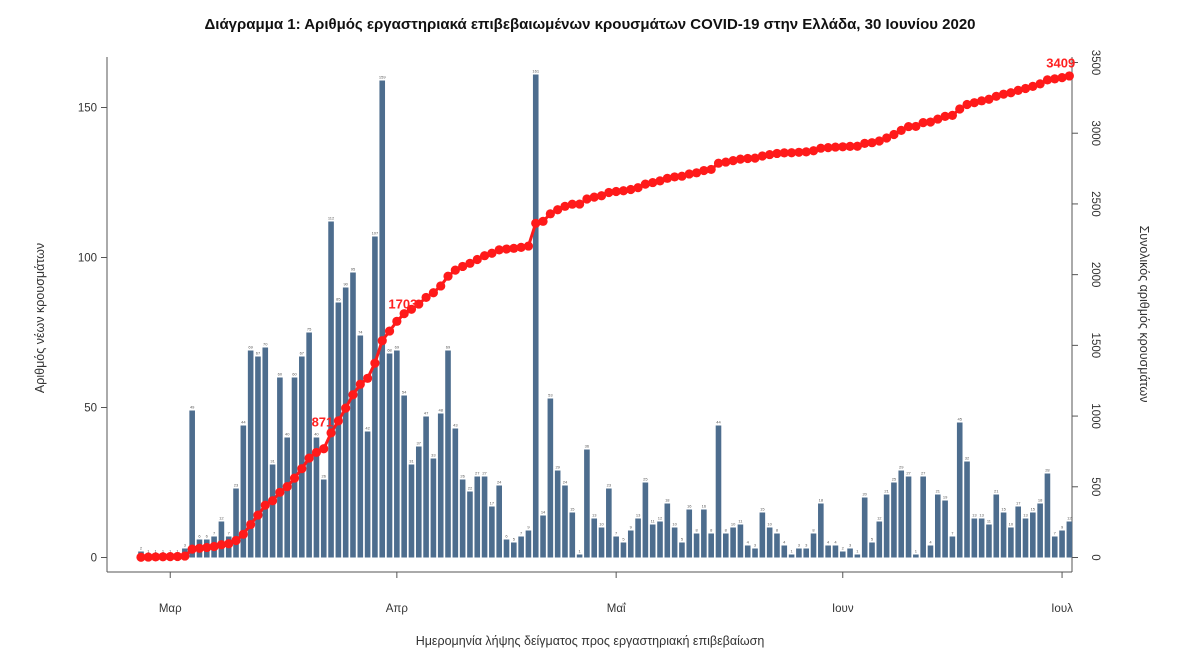  Describe the element at coordinates (894, 479) in the screenshot. I see `bar-value-label: 25` at that location.